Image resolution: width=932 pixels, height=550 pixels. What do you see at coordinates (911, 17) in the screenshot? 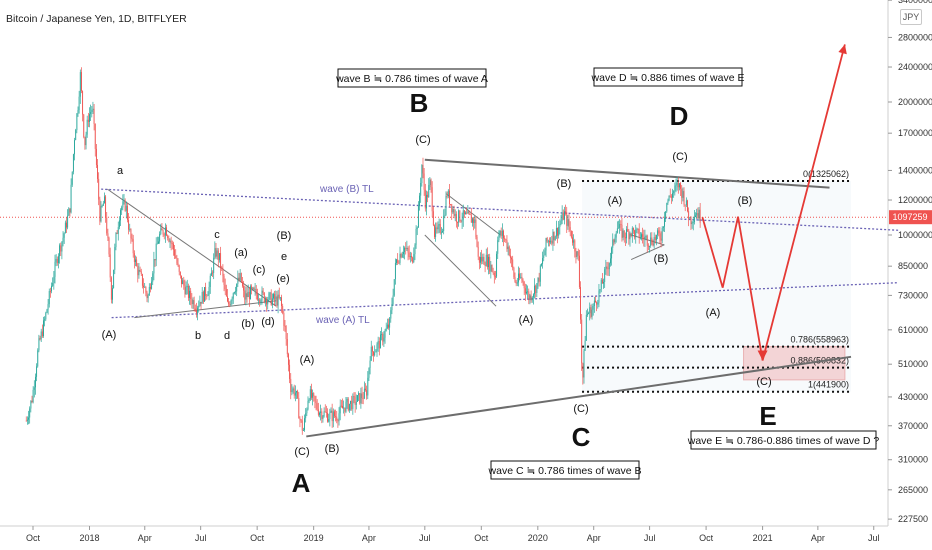
I see `currency-badge: JPY` at bounding box center [911, 17].